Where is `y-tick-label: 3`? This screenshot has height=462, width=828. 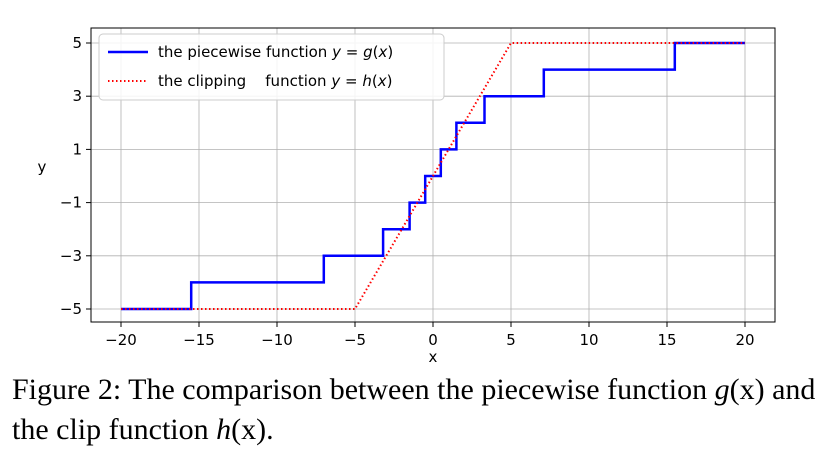 y-tick-label: 3 is located at coordinates (77, 96).